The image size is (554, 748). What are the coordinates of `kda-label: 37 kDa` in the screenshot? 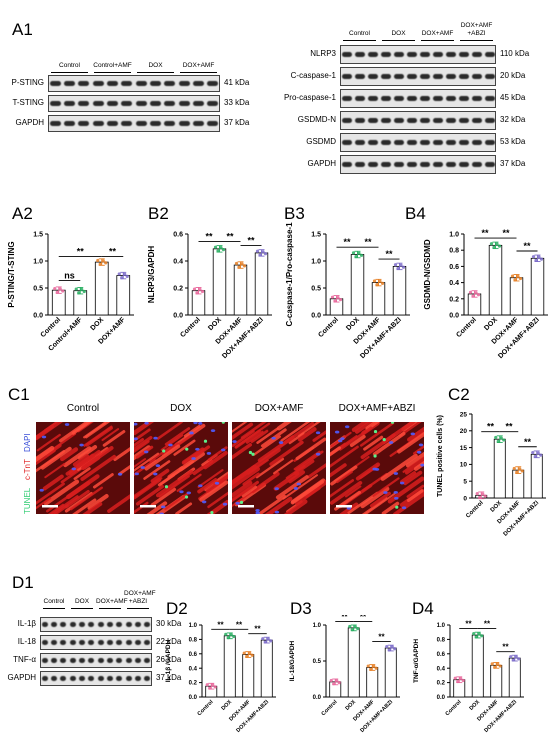 It's located at (169, 677).